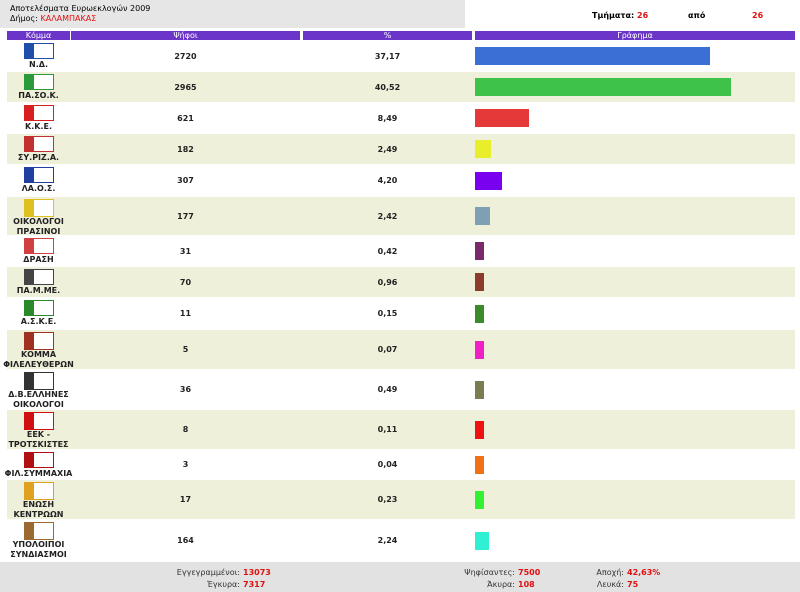 The width and height of the screenshot is (800, 592). I want to click on party-name: ΠΑ.Μ.ΜΕ., so click(38, 290).